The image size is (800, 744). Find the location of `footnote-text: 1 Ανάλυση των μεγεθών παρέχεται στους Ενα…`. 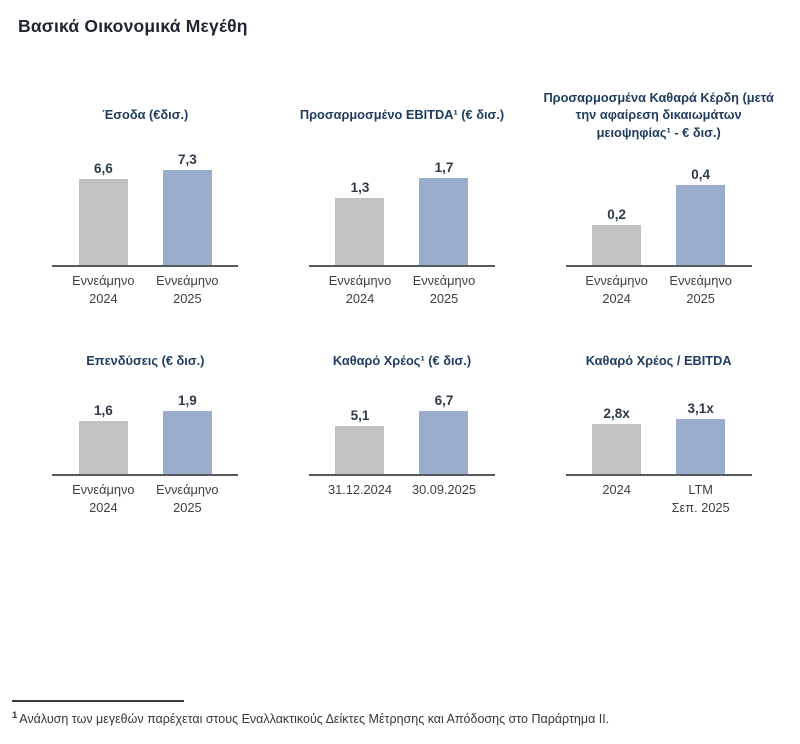

footnote-text: 1 Ανάλυση των μεγεθών παρέχεται στους Ενα… is located at coordinates (402, 718).